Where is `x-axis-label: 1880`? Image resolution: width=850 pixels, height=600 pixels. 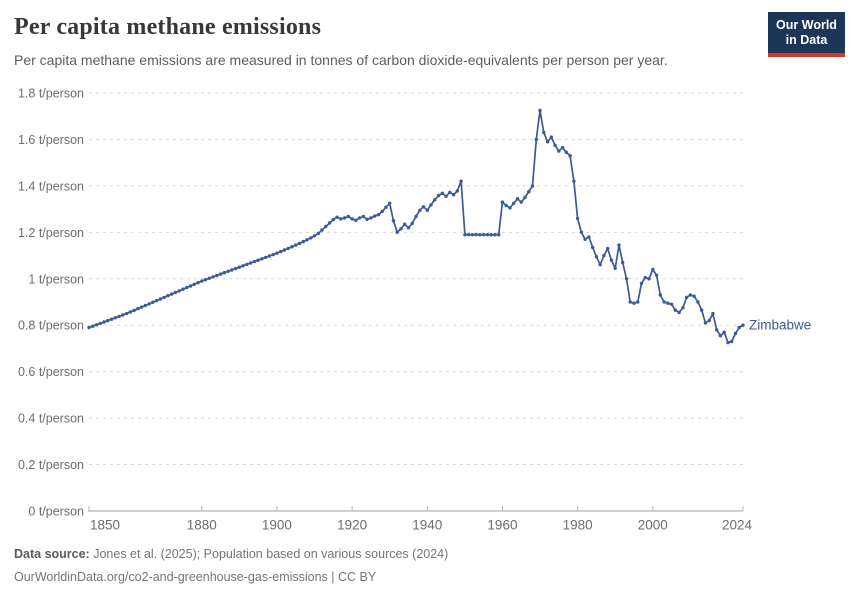
x-axis-label: 1880 is located at coordinates (202, 525).